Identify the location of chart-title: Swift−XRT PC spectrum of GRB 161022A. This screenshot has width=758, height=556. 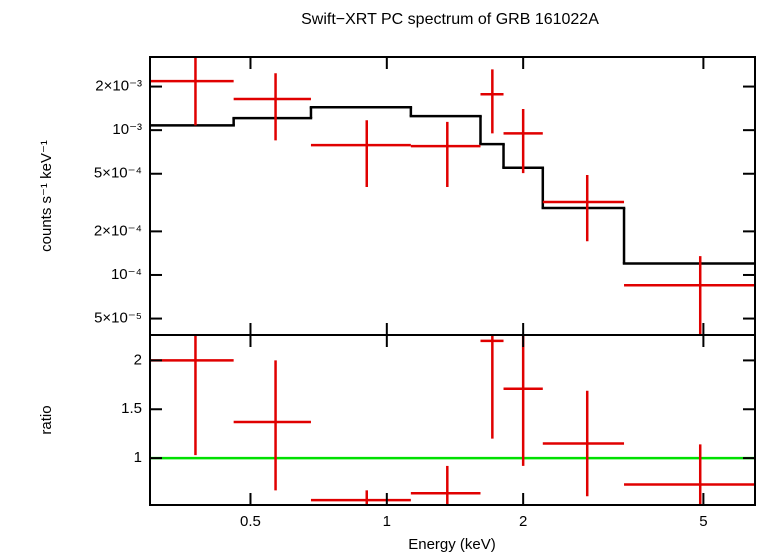
(450, 19).